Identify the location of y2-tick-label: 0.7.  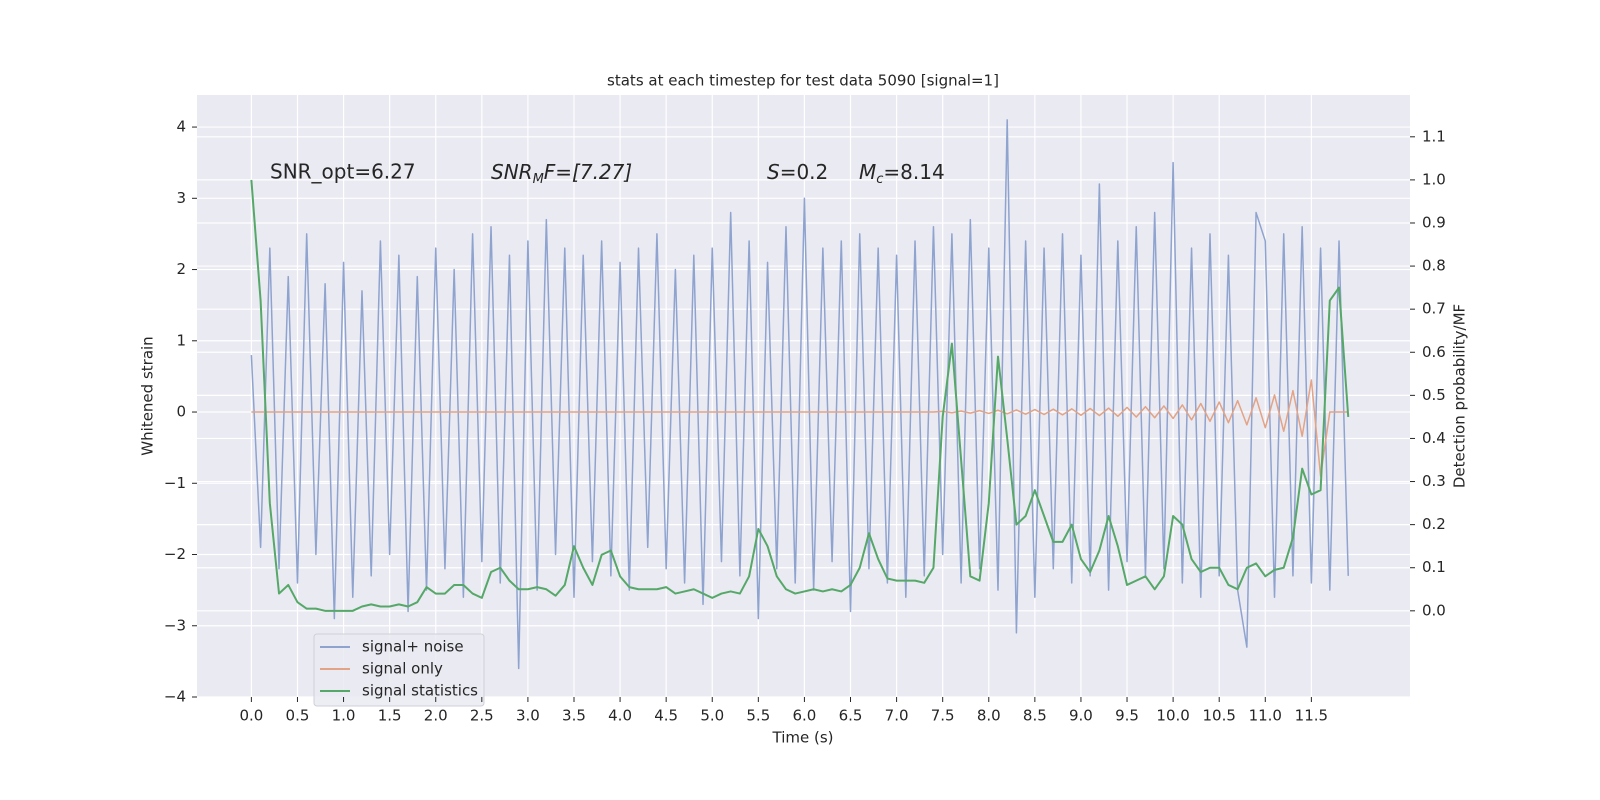
(1434, 309).